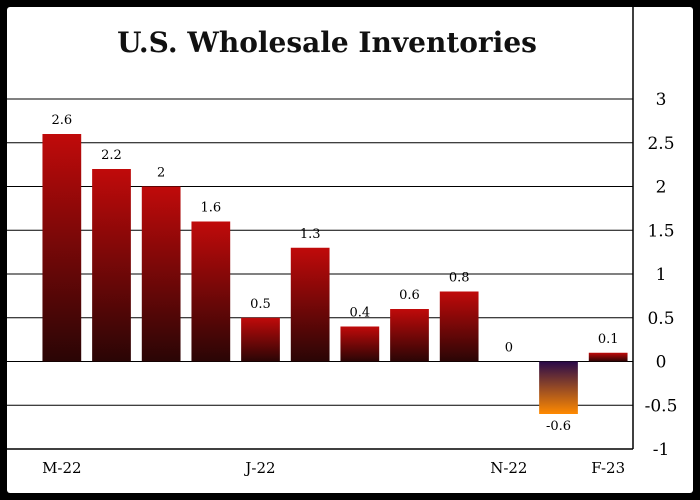 This screenshot has width=700, height=500. I want to click on y-tick-label: 2, so click(661, 188).